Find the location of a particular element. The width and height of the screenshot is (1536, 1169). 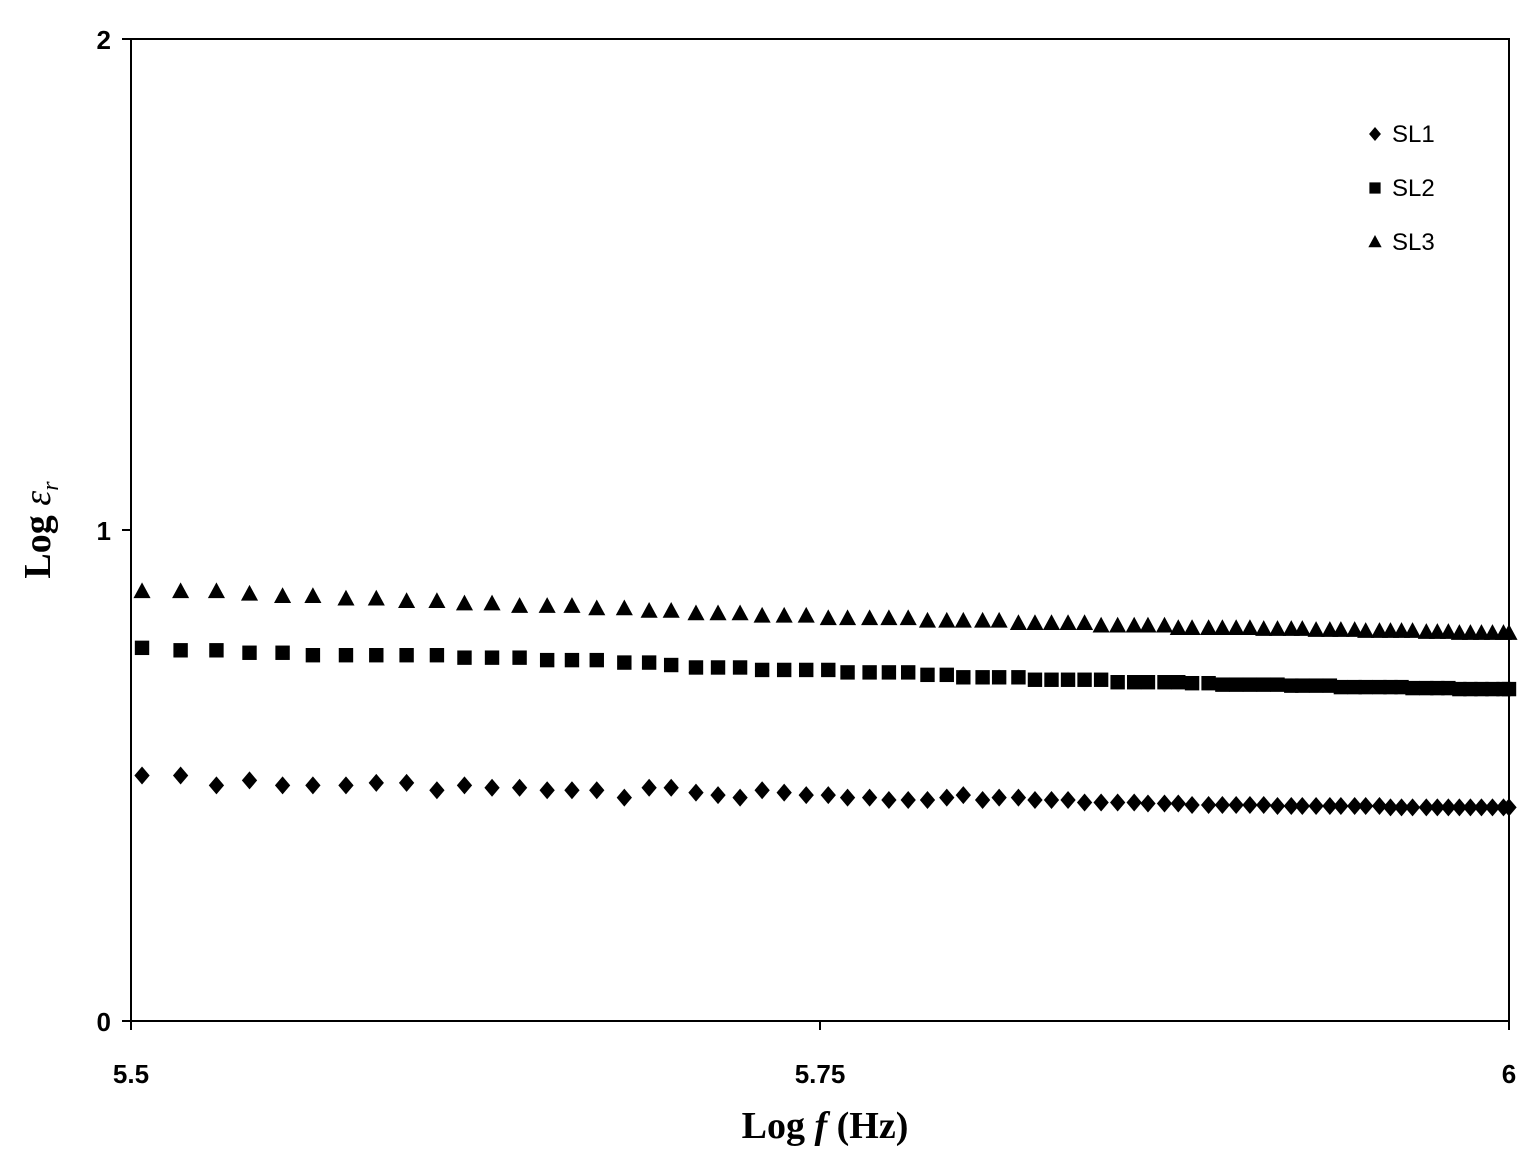

legend-label-sl2: SL2 is located at coordinates (1413, 188).